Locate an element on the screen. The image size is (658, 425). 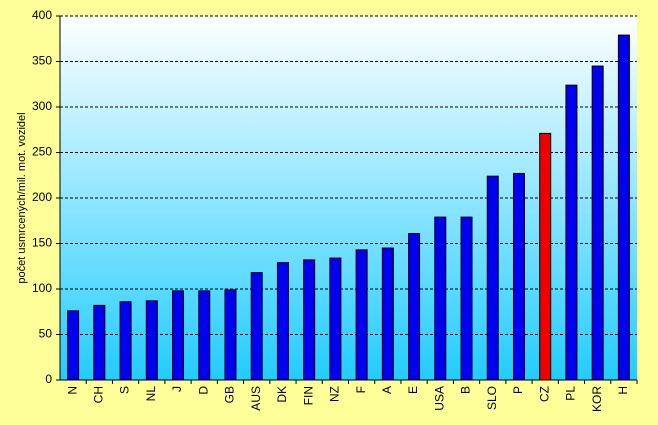
x-tick-label: PL is located at coordinates (571, 393).